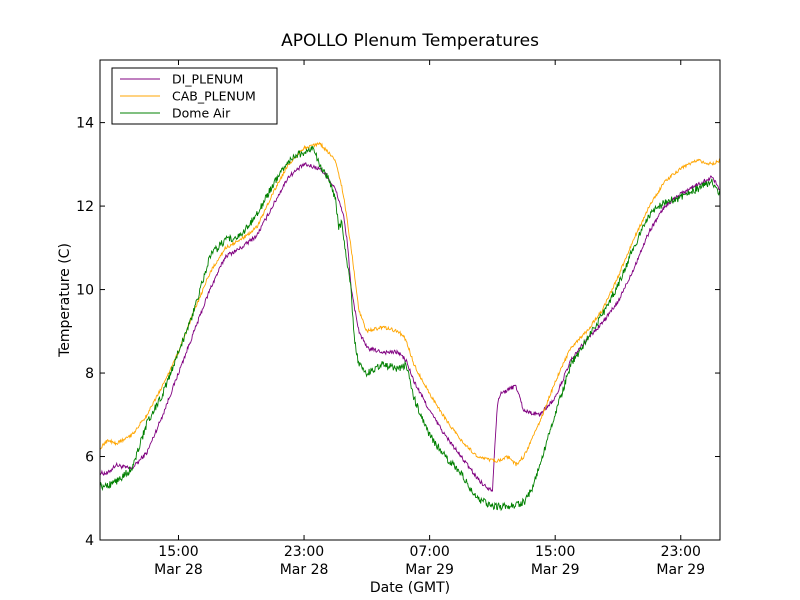 This screenshot has width=800, height=600. Describe the element at coordinates (89, 541) in the screenshot. I see `y-tick-label: 4` at that location.